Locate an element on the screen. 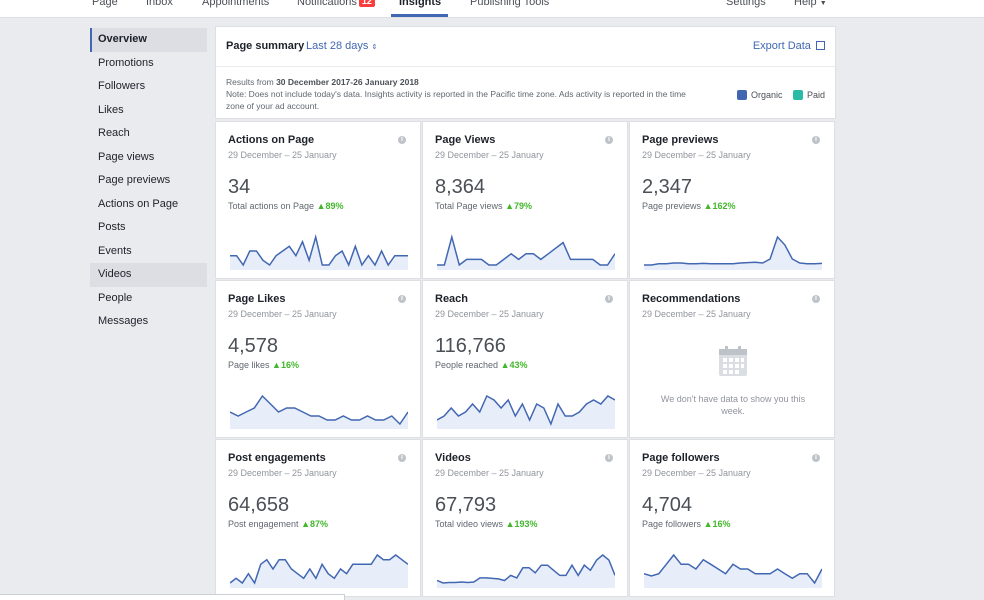  active-tab-indicator is located at coordinates (419, 15).